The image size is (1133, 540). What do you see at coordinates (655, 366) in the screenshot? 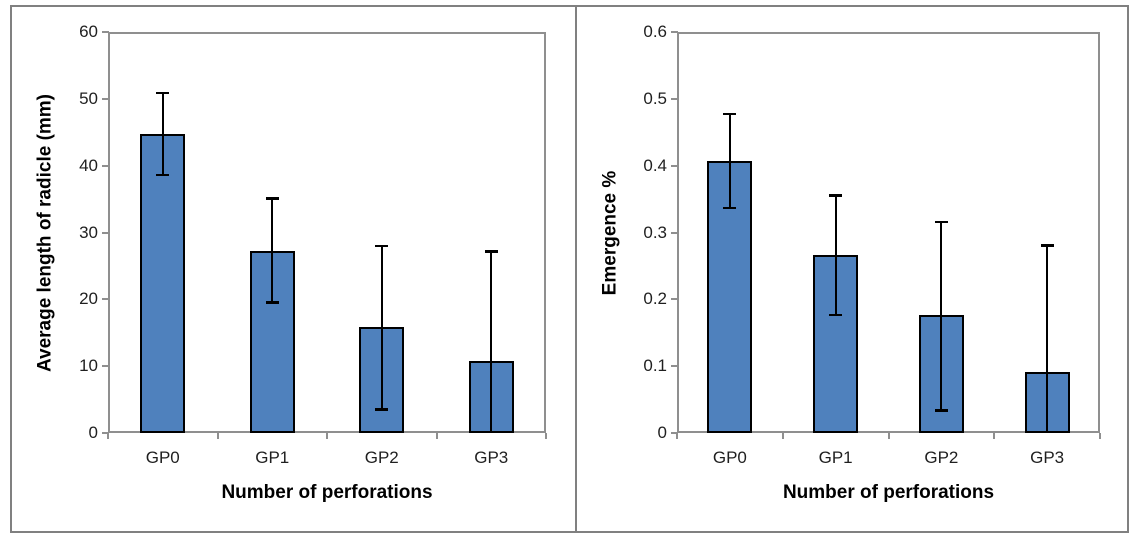
I see `y-tick-label: 0.1` at bounding box center [655, 366].